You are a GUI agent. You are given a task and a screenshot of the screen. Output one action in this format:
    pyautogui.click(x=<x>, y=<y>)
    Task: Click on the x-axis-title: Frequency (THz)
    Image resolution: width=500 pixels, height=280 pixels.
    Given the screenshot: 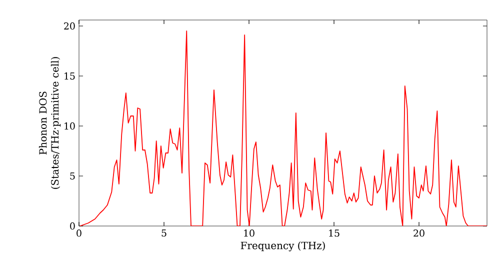 What is the action you would take?
    pyautogui.click(x=282, y=247)
    